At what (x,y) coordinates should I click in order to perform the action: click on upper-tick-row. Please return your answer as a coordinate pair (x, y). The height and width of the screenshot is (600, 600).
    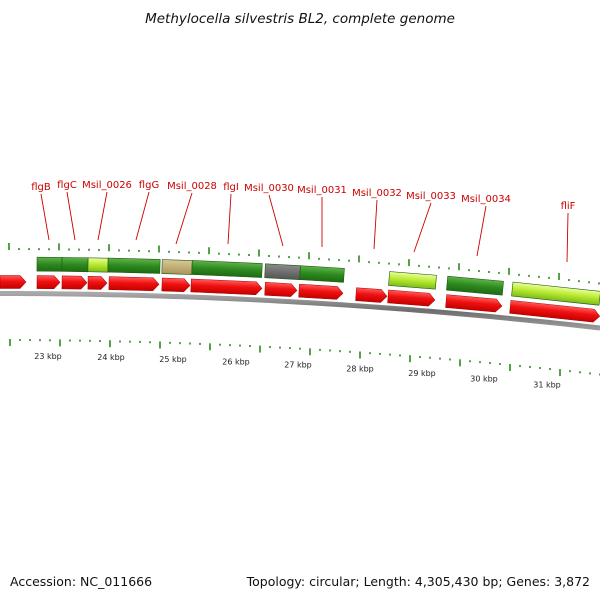
    Looking at the image, I should click on (304, 264).